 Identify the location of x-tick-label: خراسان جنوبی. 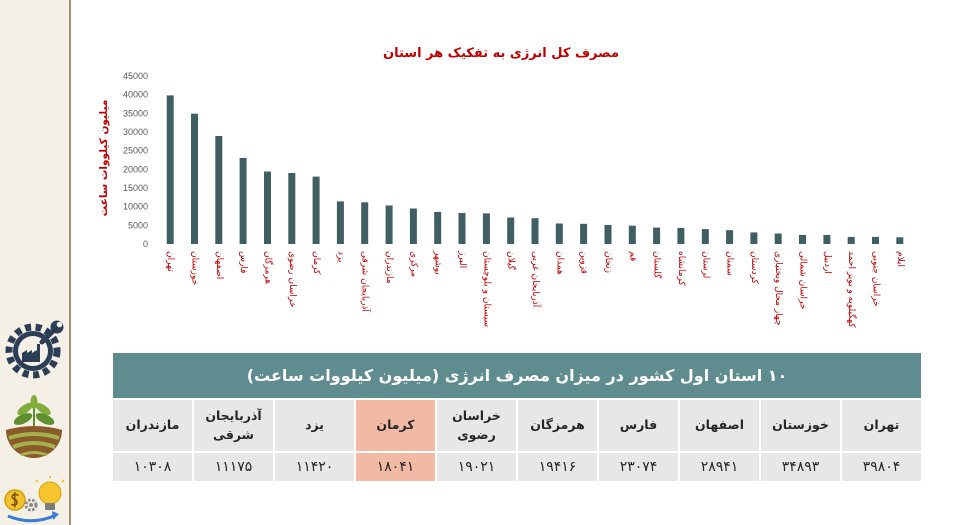
(876, 279).